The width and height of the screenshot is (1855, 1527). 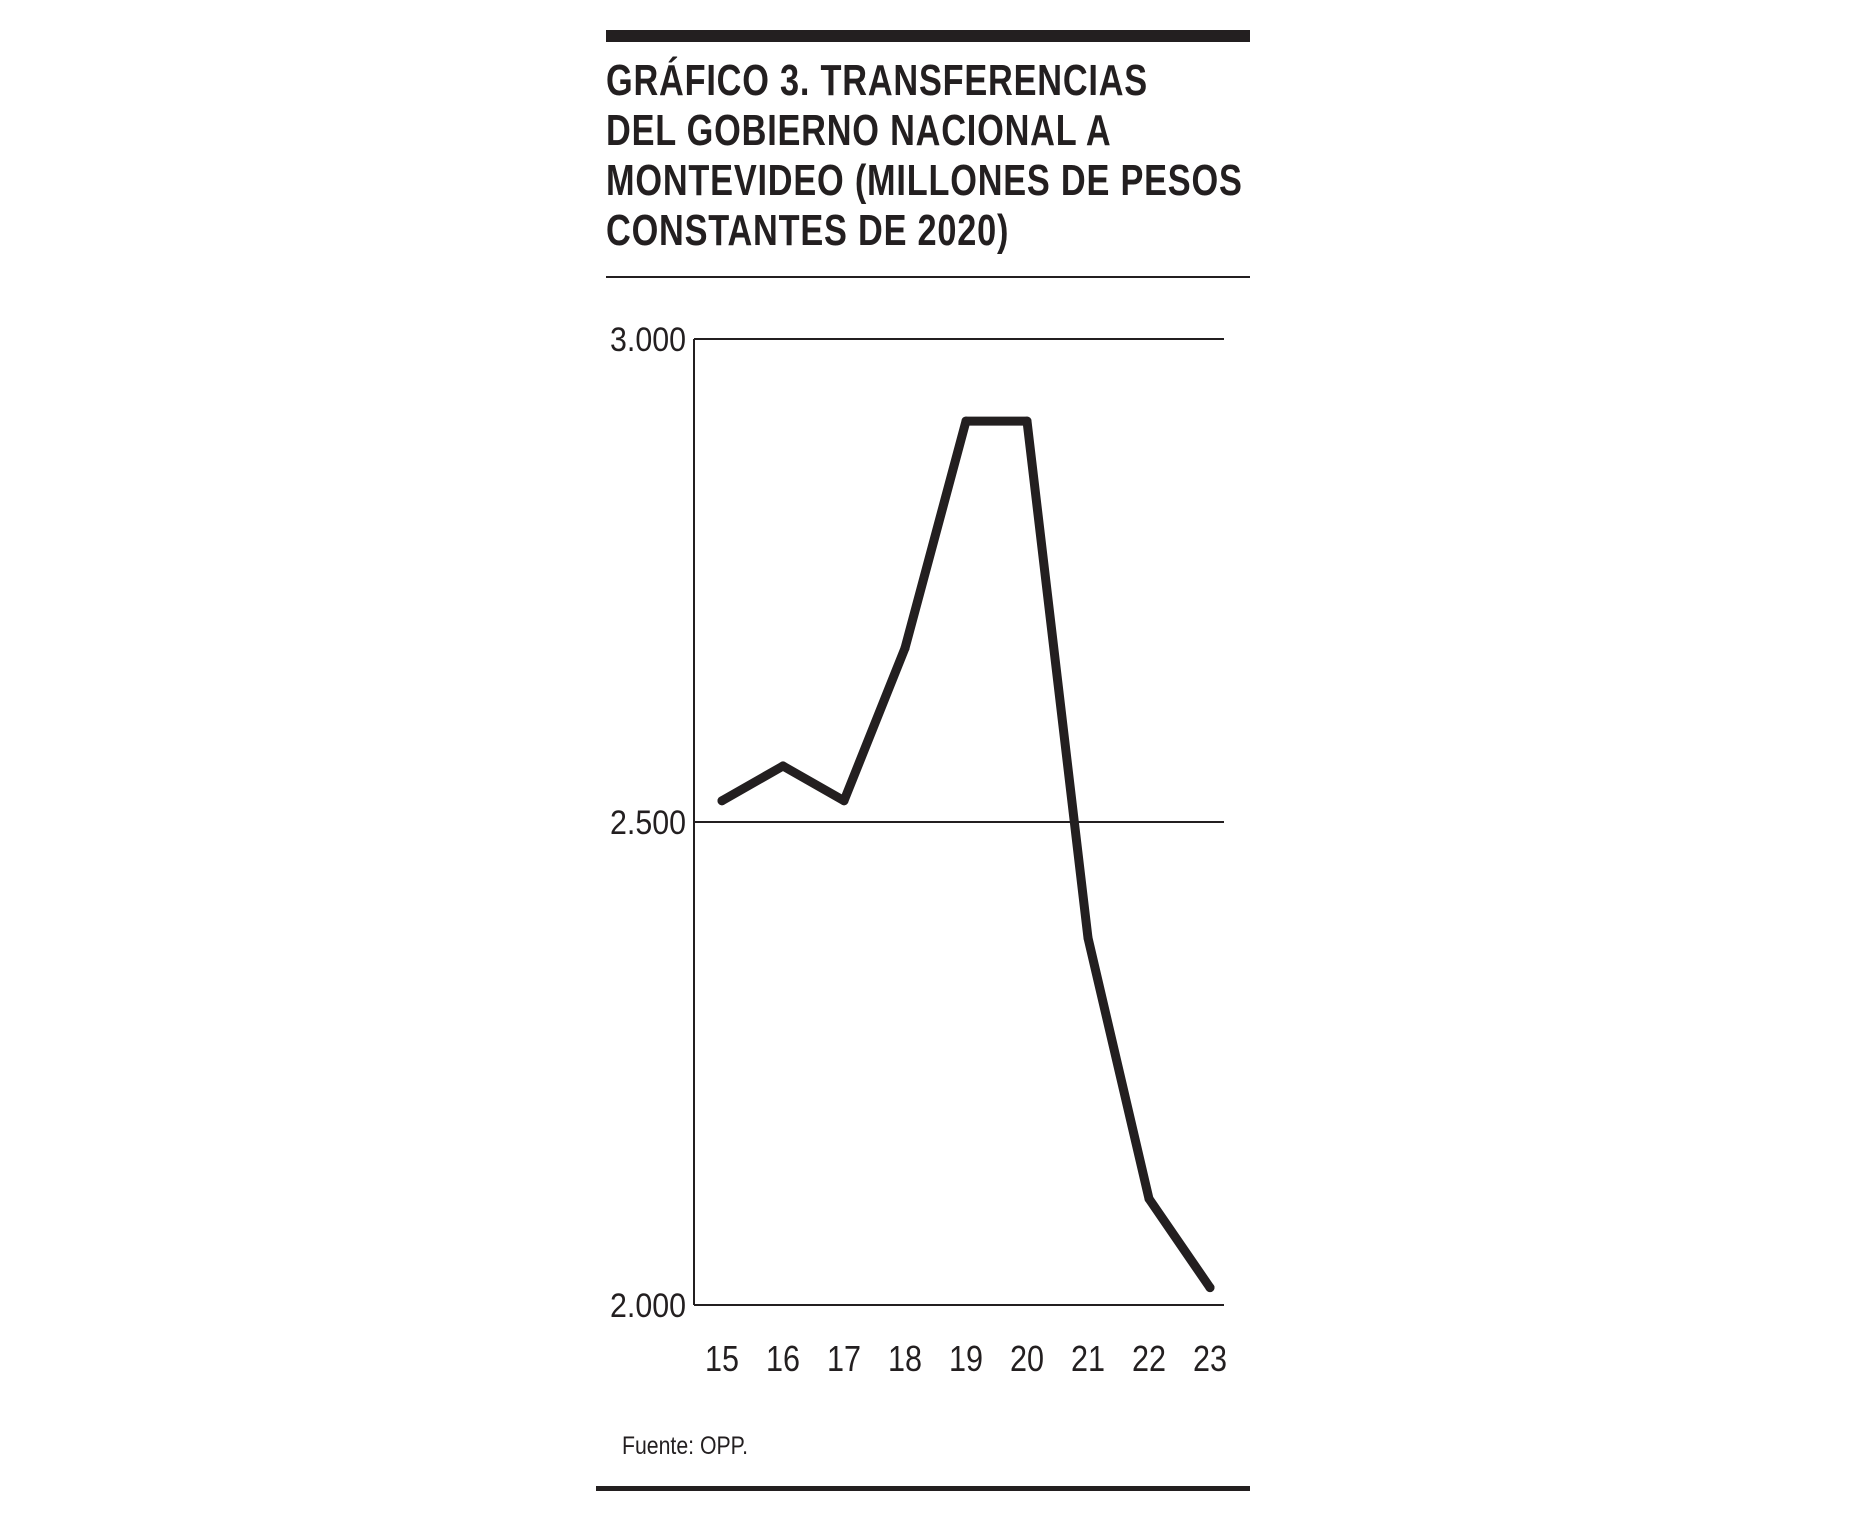 I want to click on y-tick-labels: 2.000 2.500 3.000, so click(x=648, y=823).